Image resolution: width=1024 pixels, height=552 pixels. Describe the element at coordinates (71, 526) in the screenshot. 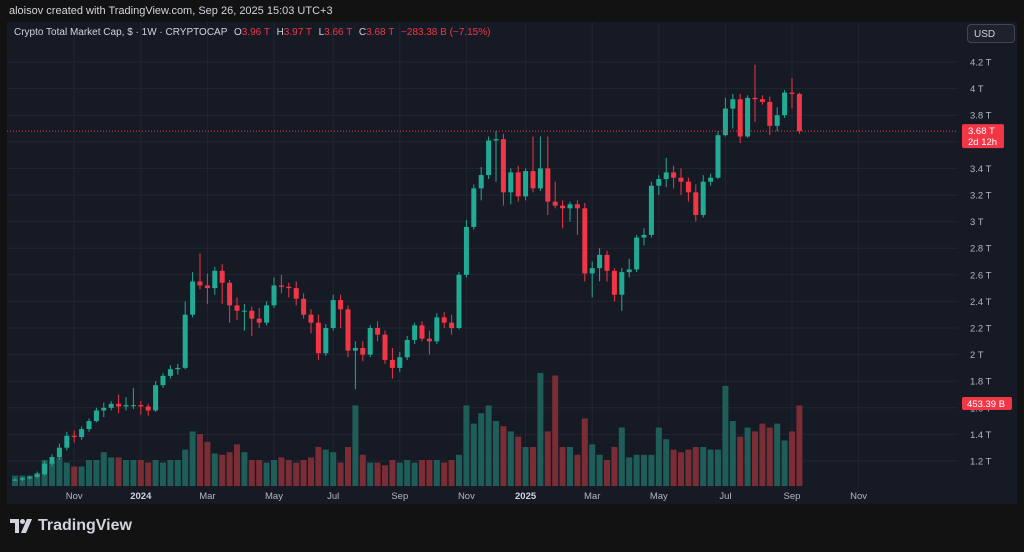

I see `tradingview-logo: TradingView` at that location.